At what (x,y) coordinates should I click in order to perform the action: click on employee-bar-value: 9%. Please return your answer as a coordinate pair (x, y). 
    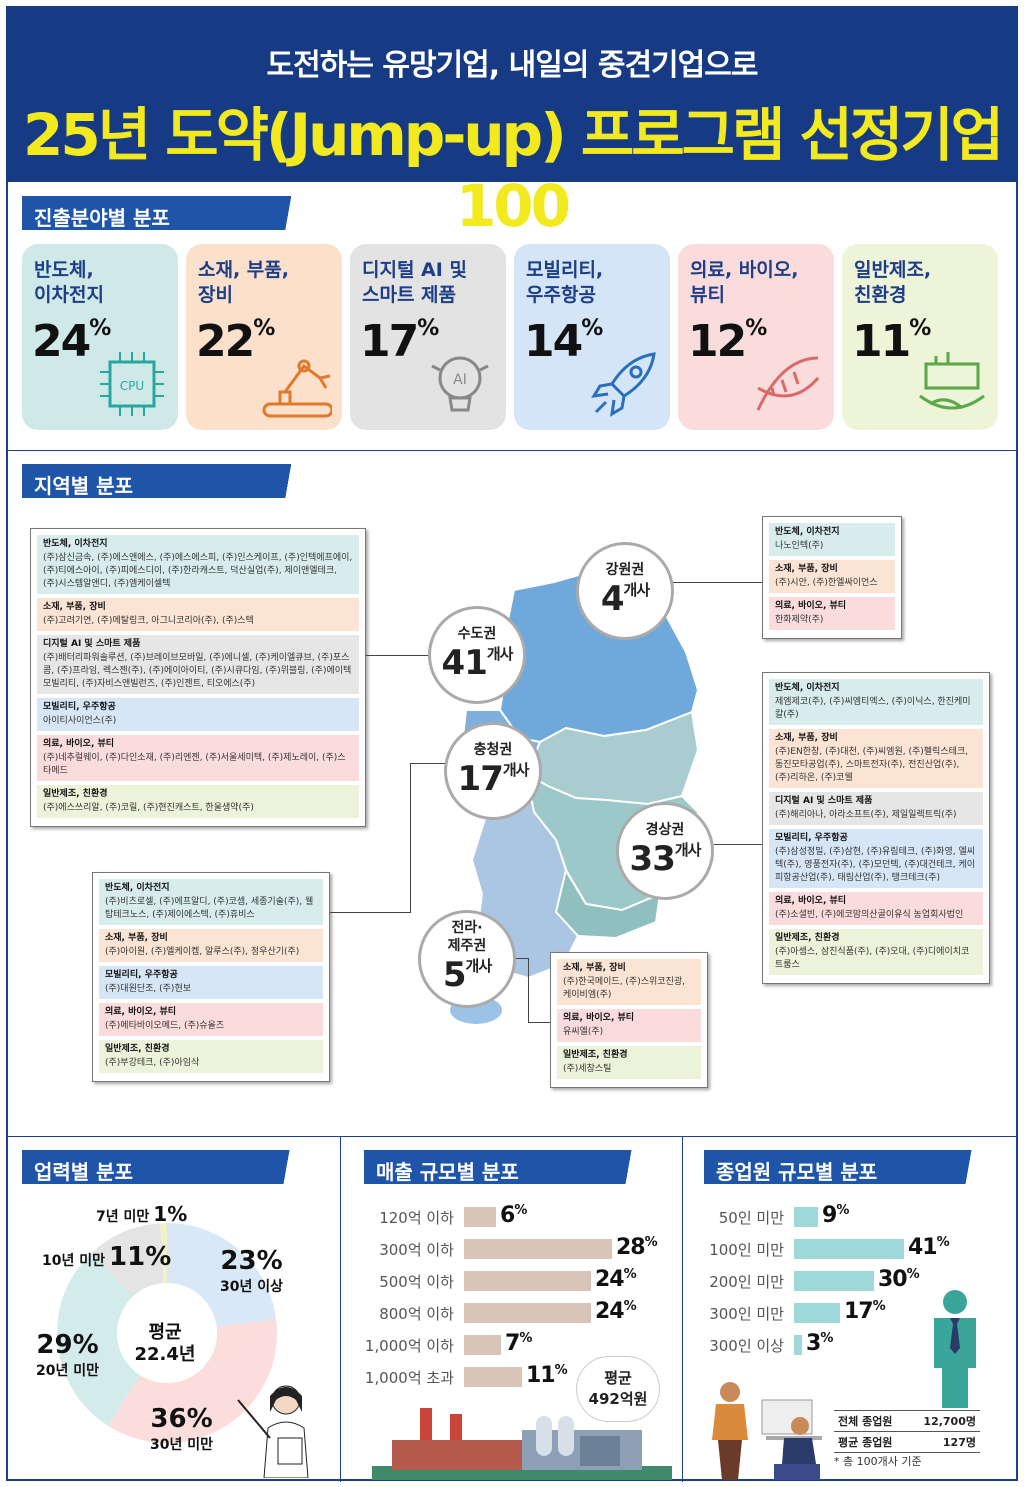
    Looking at the image, I should click on (835, 1215).